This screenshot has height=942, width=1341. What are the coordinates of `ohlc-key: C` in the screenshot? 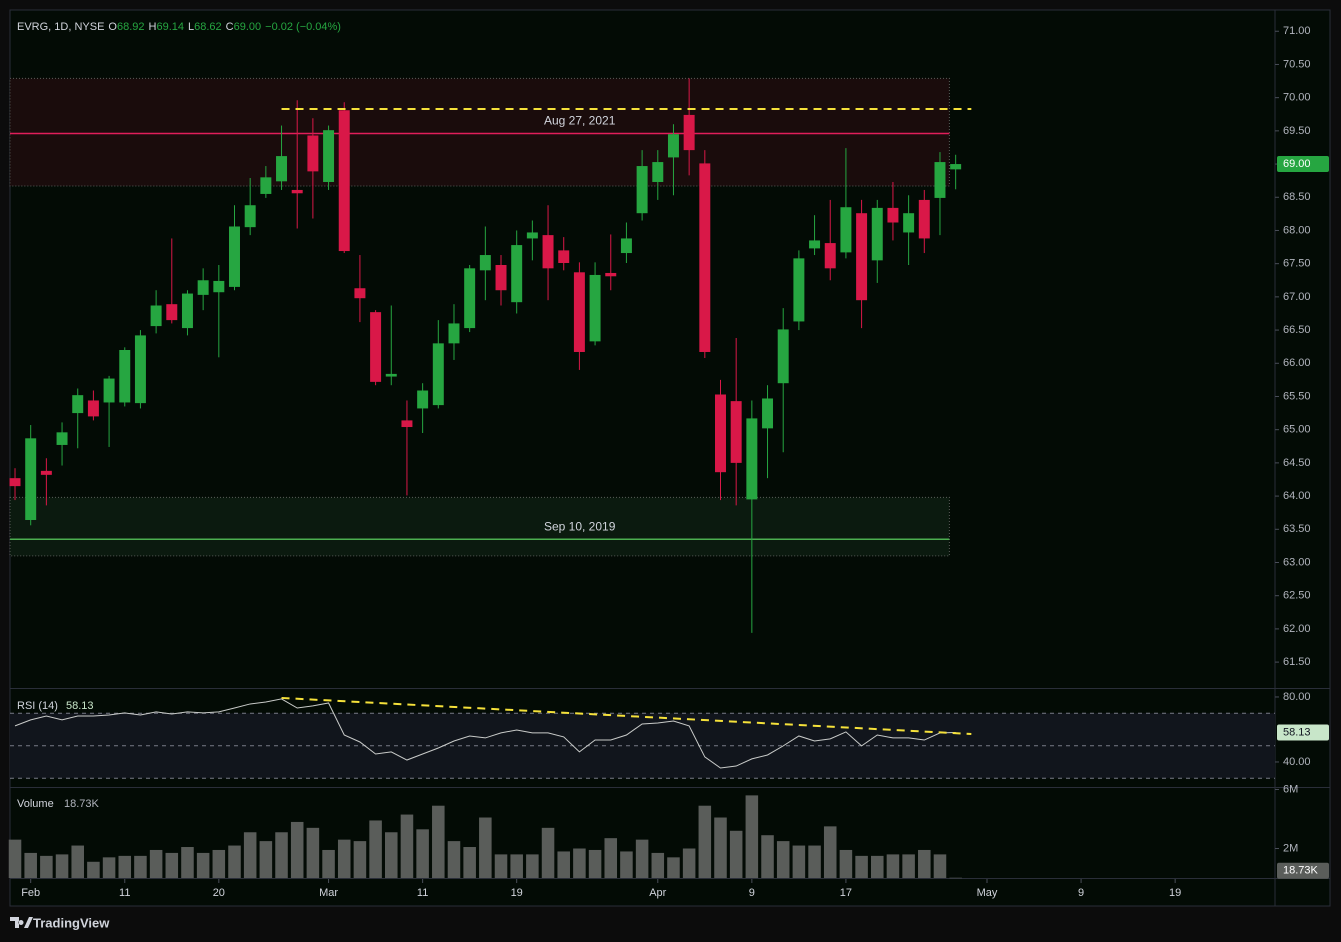 It's located at (230, 27).